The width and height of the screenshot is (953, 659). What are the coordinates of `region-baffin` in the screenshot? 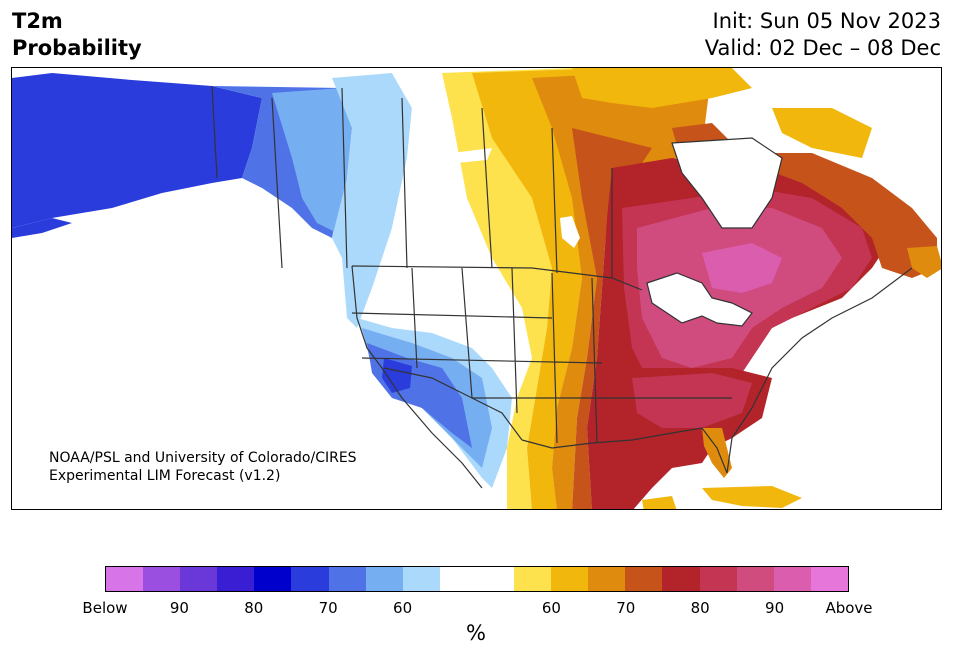 It's located at (822, 133).